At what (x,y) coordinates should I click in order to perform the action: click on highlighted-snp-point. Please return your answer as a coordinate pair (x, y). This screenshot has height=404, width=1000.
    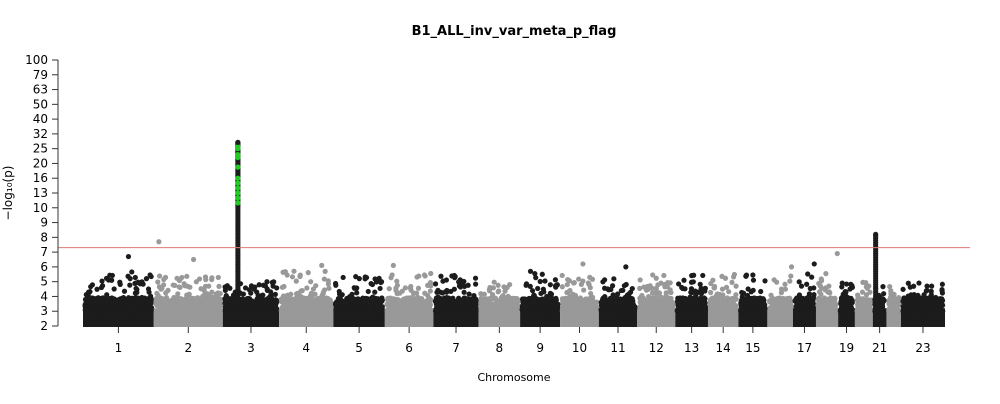
    Looking at the image, I should click on (238, 203).